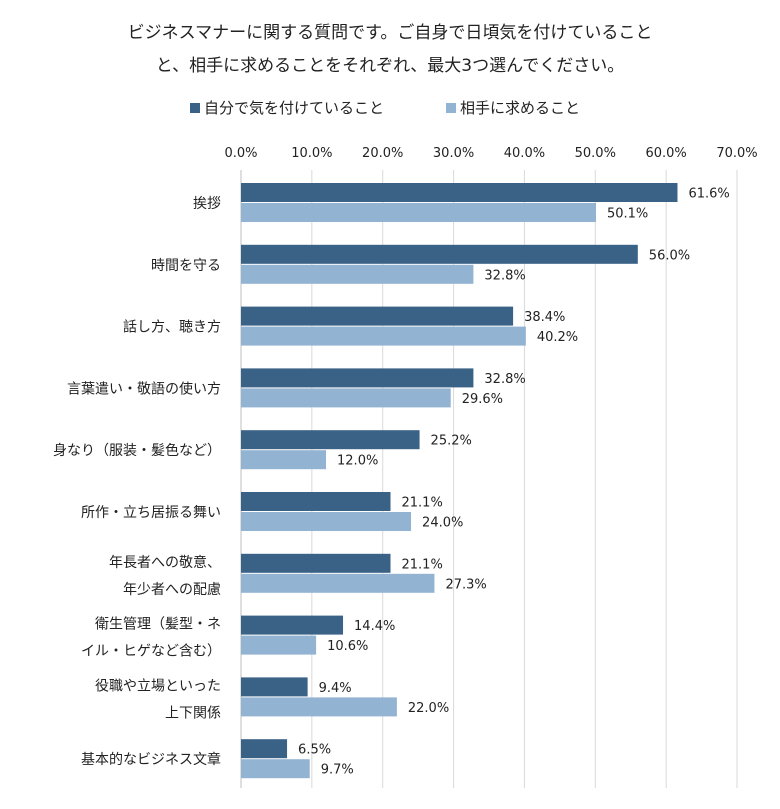 The image size is (780, 809). What do you see at coordinates (314, 750) in the screenshot?
I see `data-label: 6.5%` at bounding box center [314, 750].